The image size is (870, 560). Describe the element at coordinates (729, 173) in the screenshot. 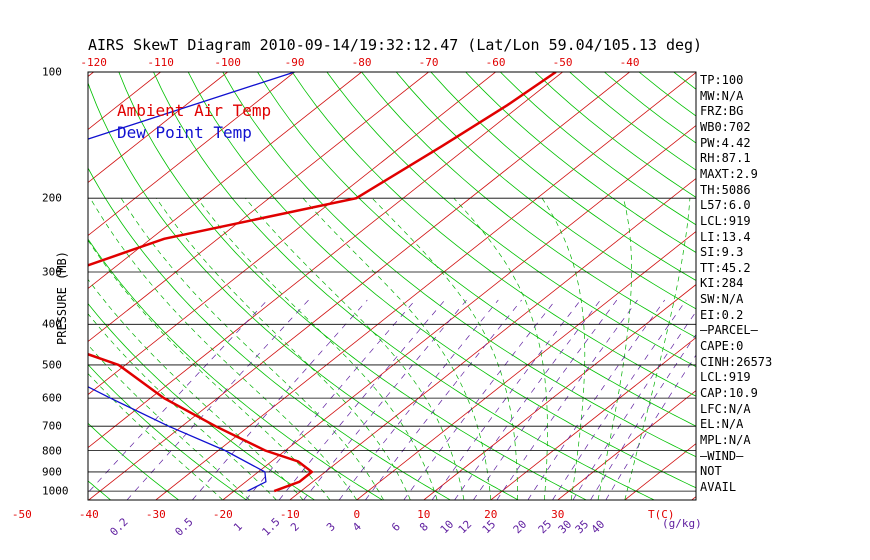

I see `stability-index-item: MAXT:2.9` at that location.